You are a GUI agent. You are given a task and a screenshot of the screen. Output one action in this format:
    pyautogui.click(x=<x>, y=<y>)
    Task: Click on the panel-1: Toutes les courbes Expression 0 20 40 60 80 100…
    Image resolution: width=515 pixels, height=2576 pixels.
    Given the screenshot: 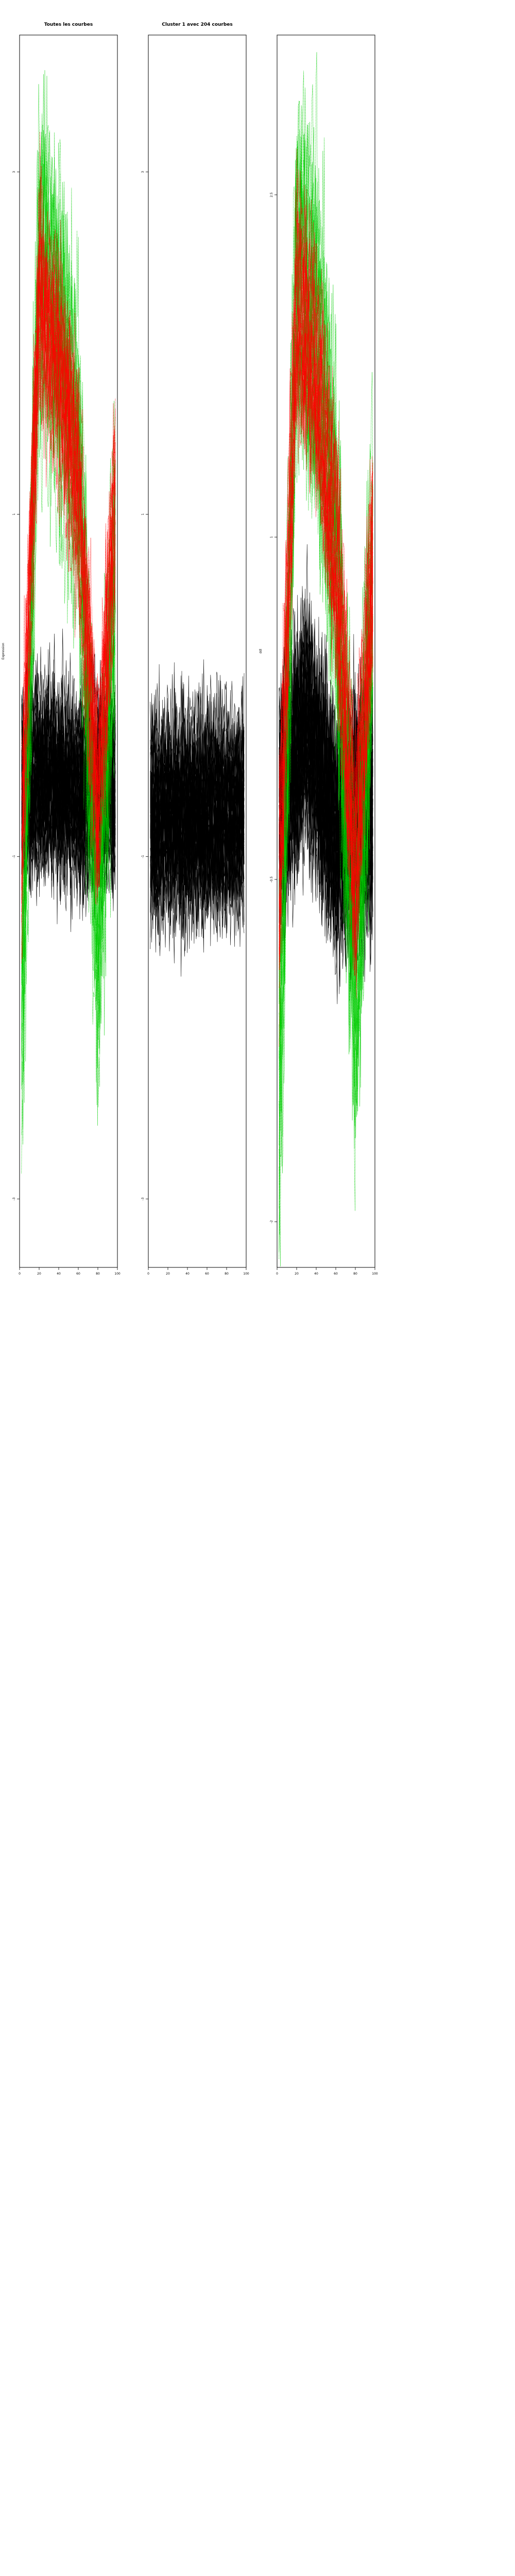 What is the action you would take?
    pyautogui.click(x=61, y=649)
    